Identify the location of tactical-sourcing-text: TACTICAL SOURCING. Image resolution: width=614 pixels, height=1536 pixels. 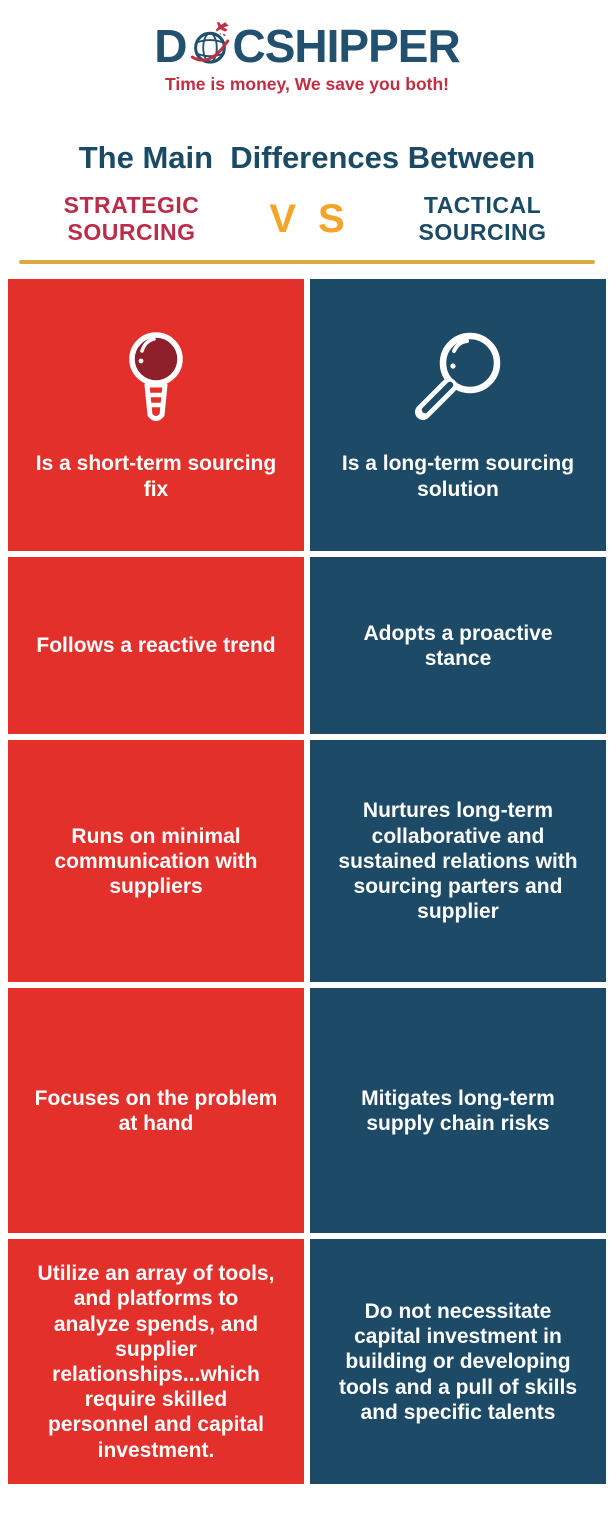
(482, 219).